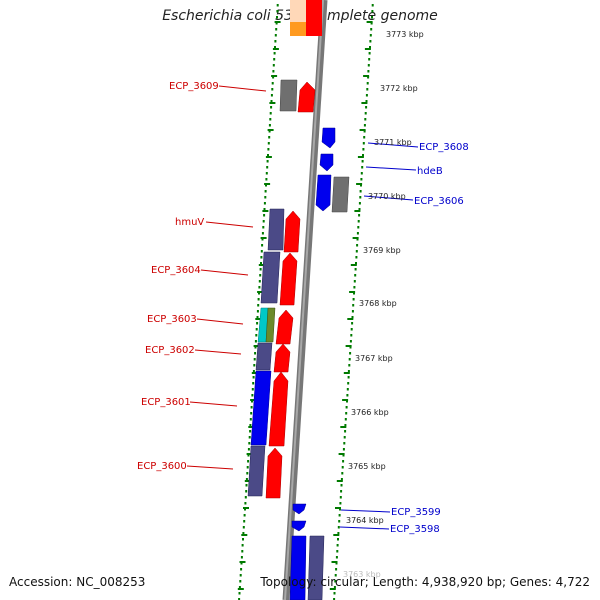  Describe the element at coordinates (276, 229) in the screenshot. I see `gene-hmuV-slate` at that location.